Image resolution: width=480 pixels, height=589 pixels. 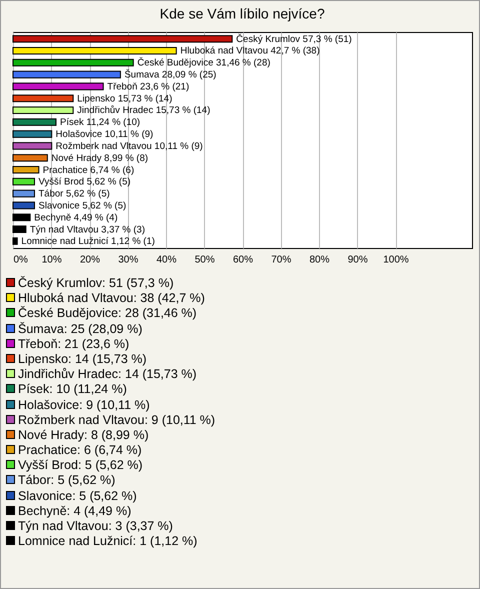 What do you see at coordinates (84, 182) in the screenshot?
I see `category-label: Vyšší Brod 5,62 % (5)` at bounding box center [84, 182].